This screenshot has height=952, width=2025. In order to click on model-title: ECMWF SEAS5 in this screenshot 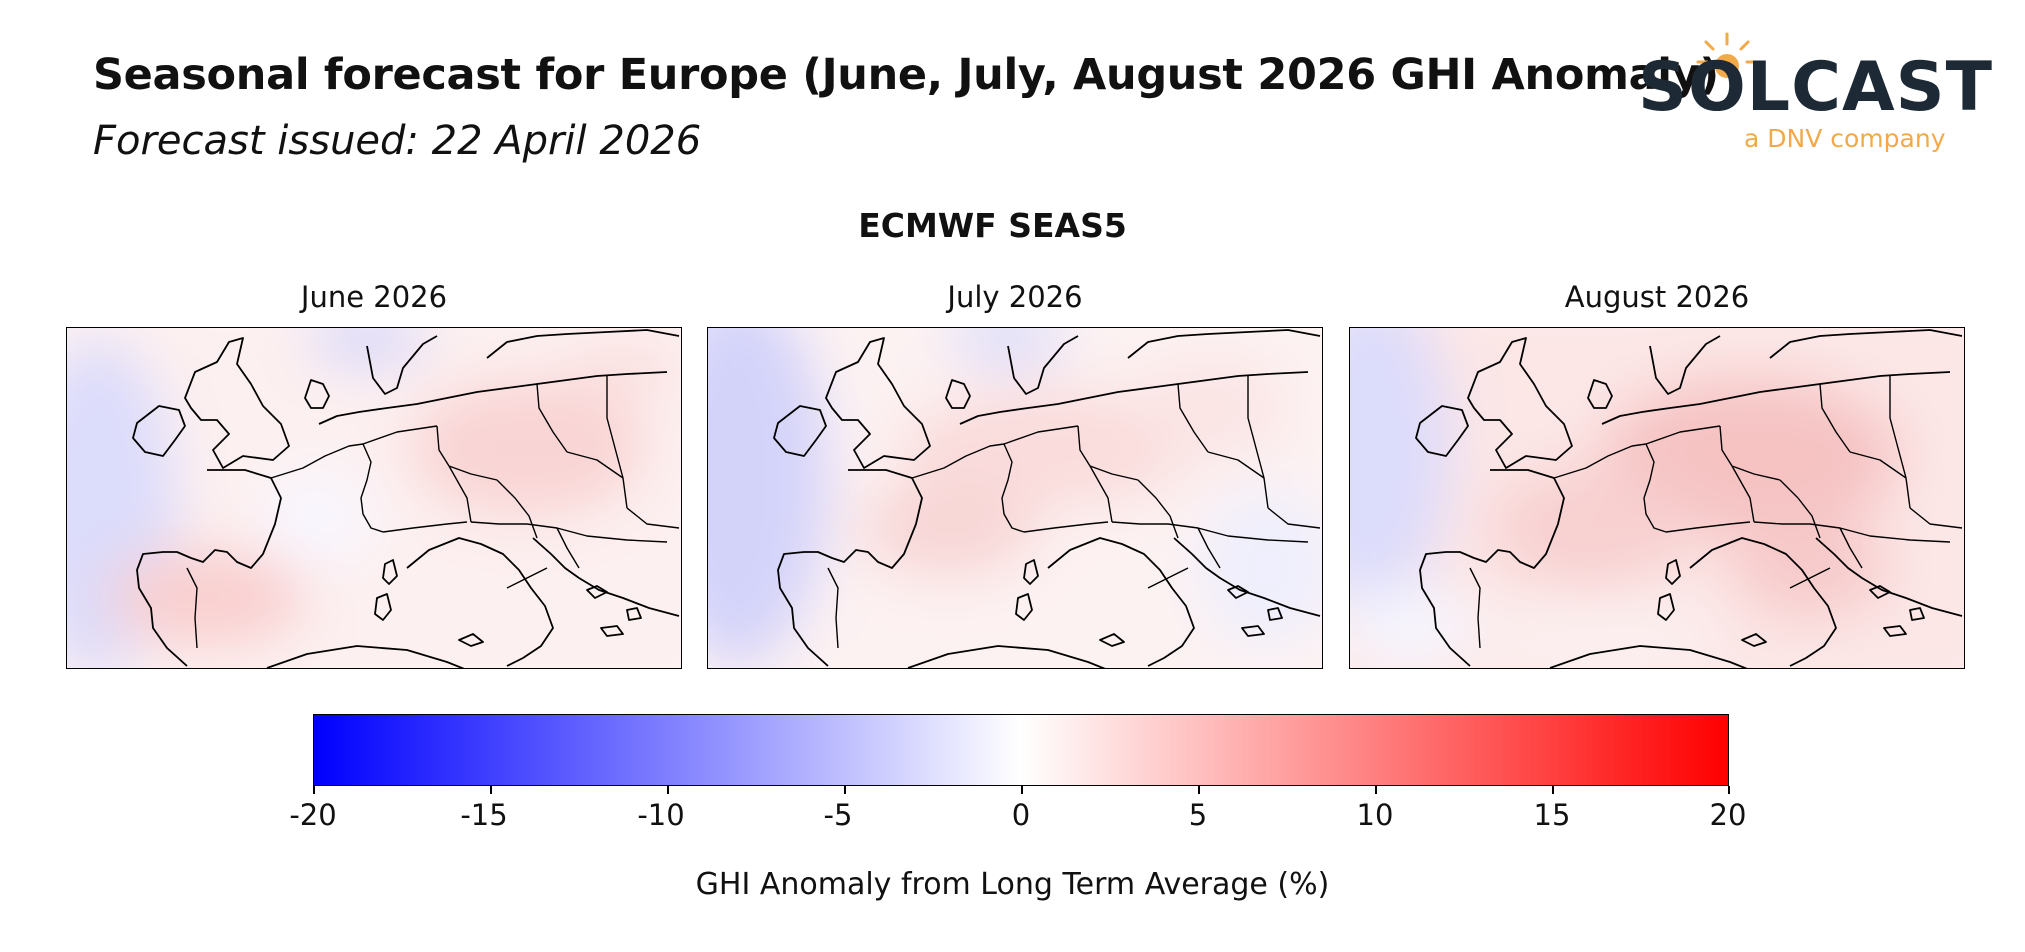, I will do `click(992, 225)`.